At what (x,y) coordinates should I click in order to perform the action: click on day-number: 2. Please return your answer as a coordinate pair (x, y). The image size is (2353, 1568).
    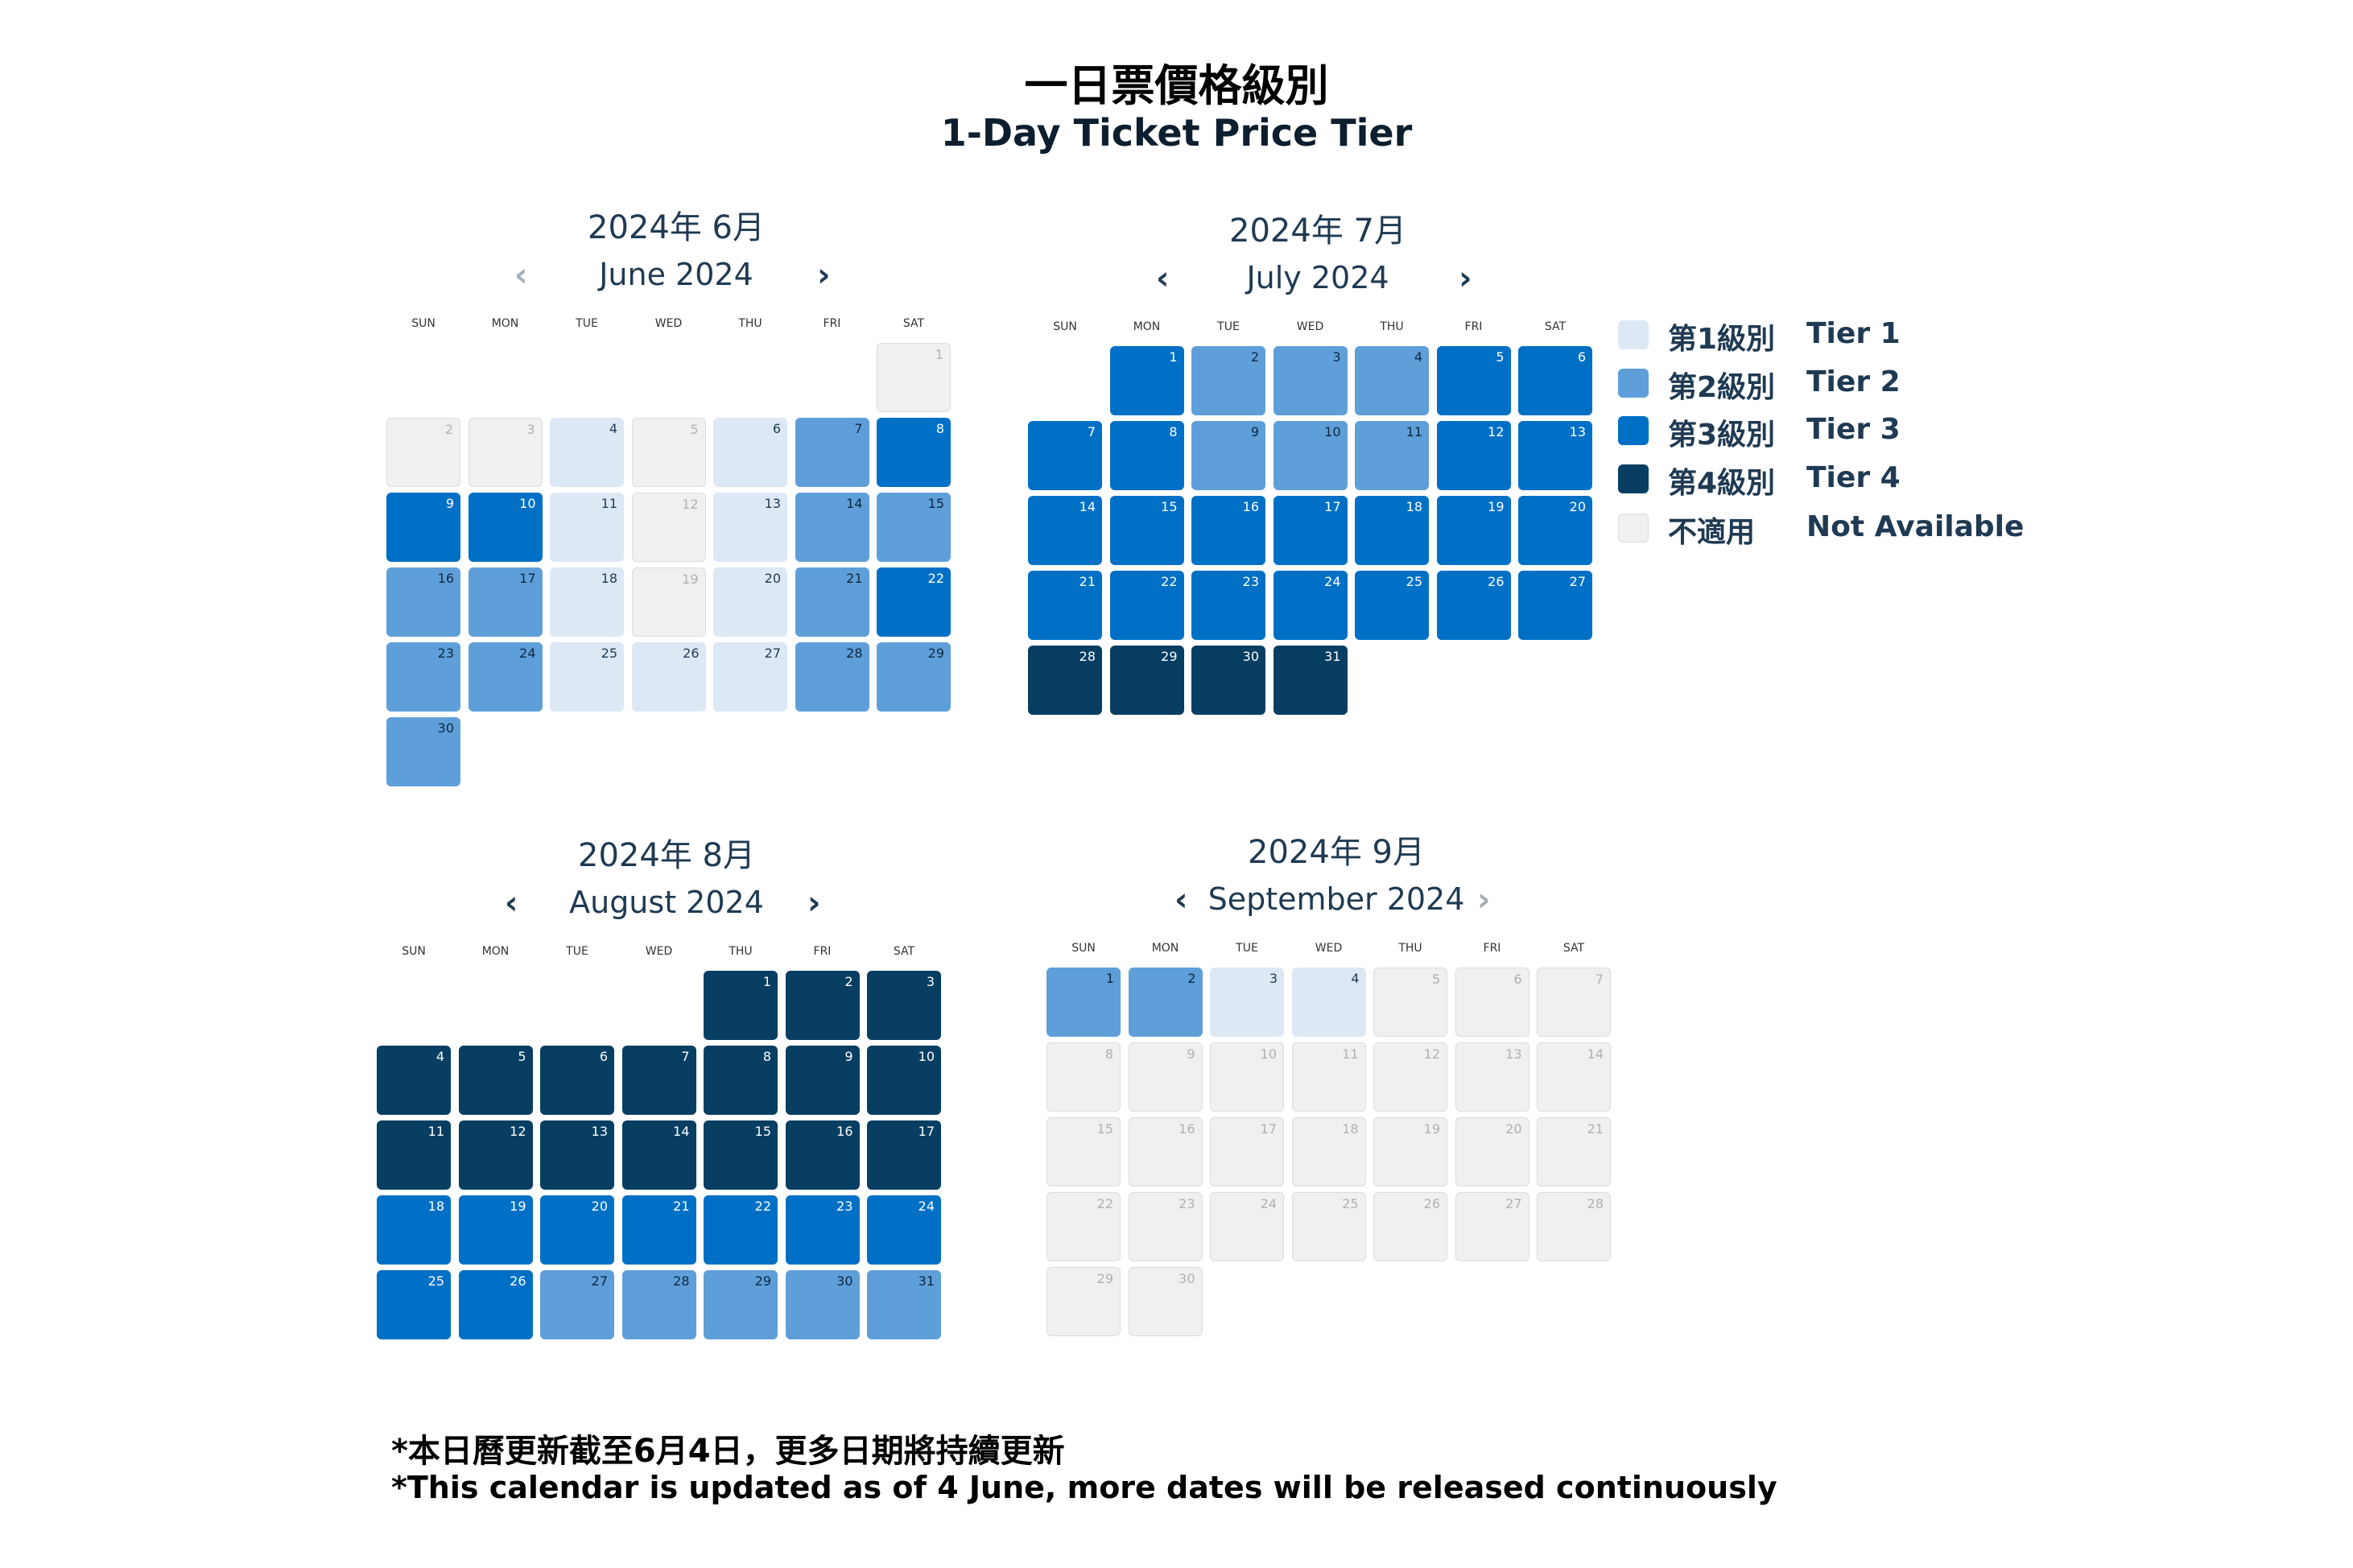
    Looking at the image, I should click on (848, 981).